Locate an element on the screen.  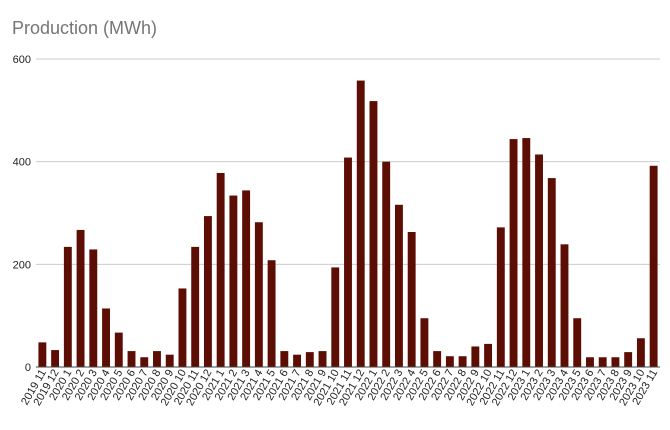
y-tick-label: 400 is located at coordinates (22, 163).